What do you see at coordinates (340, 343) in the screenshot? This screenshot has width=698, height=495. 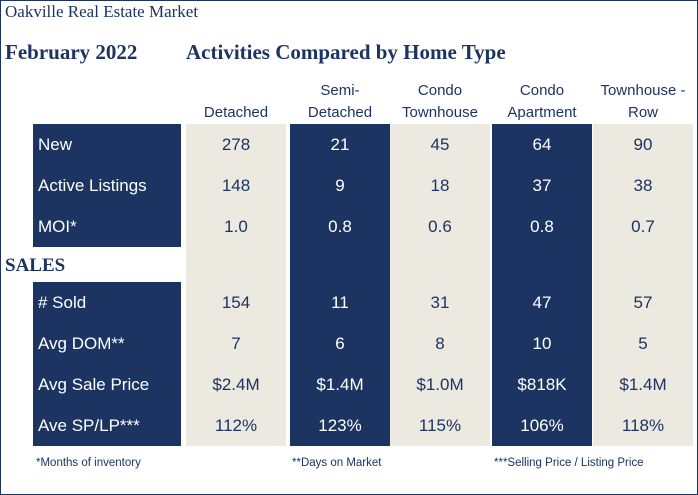 I see `cell-value: 6` at bounding box center [340, 343].